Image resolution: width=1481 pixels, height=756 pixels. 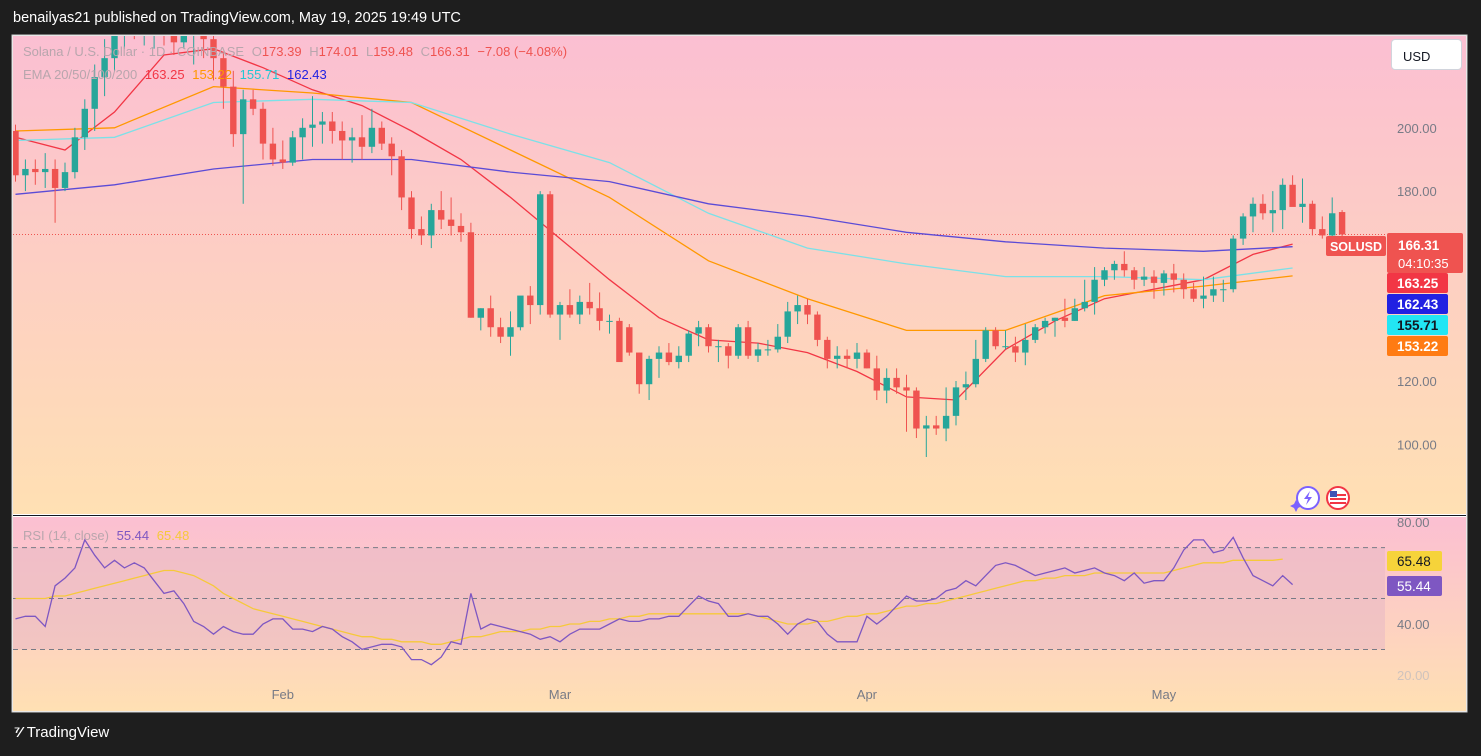 What do you see at coordinates (134, 51) in the screenshot?
I see `legend-symbol: Solana / U.S. Dollar · 1D · COINBASE` at bounding box center [134, 51].